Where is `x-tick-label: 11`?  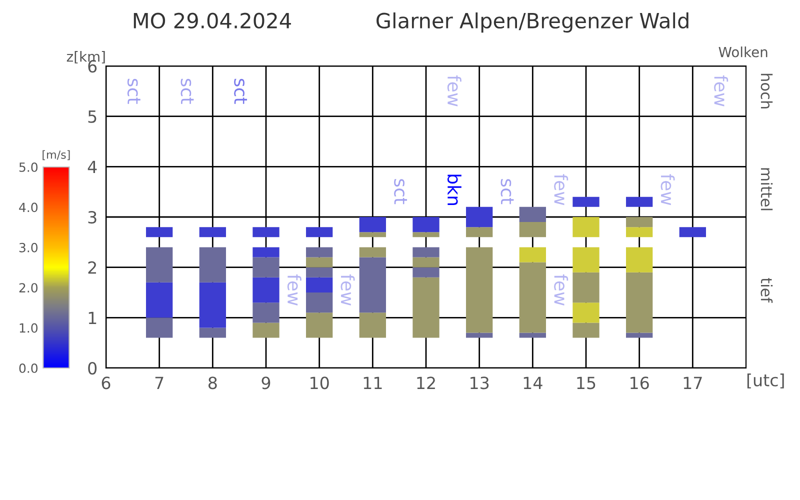 x-tick-label: 11 is located at coordinates (373, 382).